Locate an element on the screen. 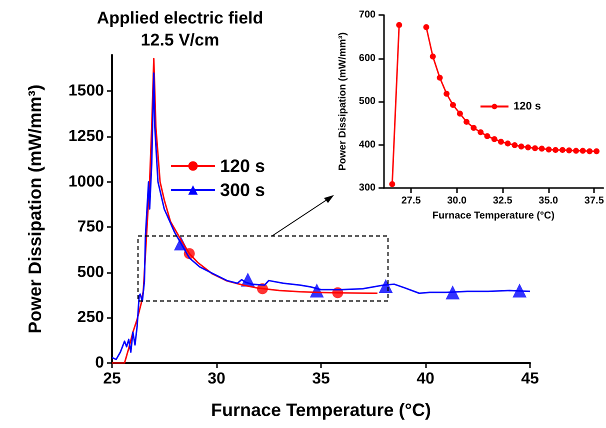  y-tick-label: 400 is located at coordinates (367, 144).